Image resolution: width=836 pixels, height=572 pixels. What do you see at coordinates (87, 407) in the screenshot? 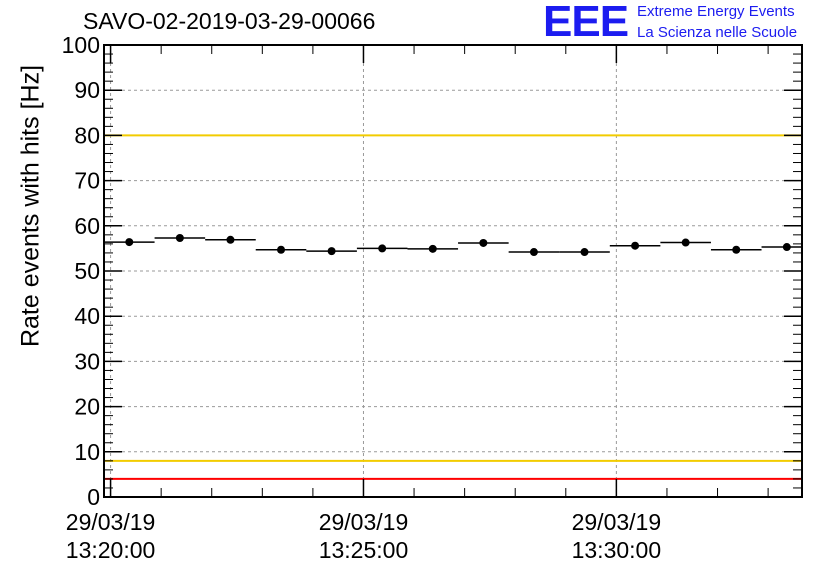
I see `y-tick-label: 20` at bounding box center [87, 407].